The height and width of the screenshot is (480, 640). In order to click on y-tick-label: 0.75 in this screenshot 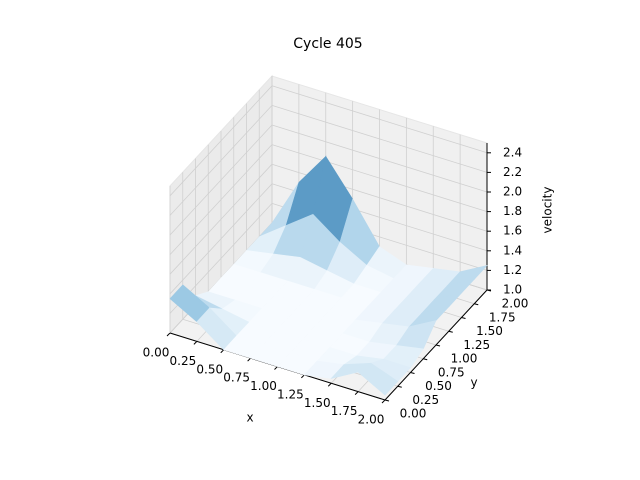, I will do `click(451, 372)`.